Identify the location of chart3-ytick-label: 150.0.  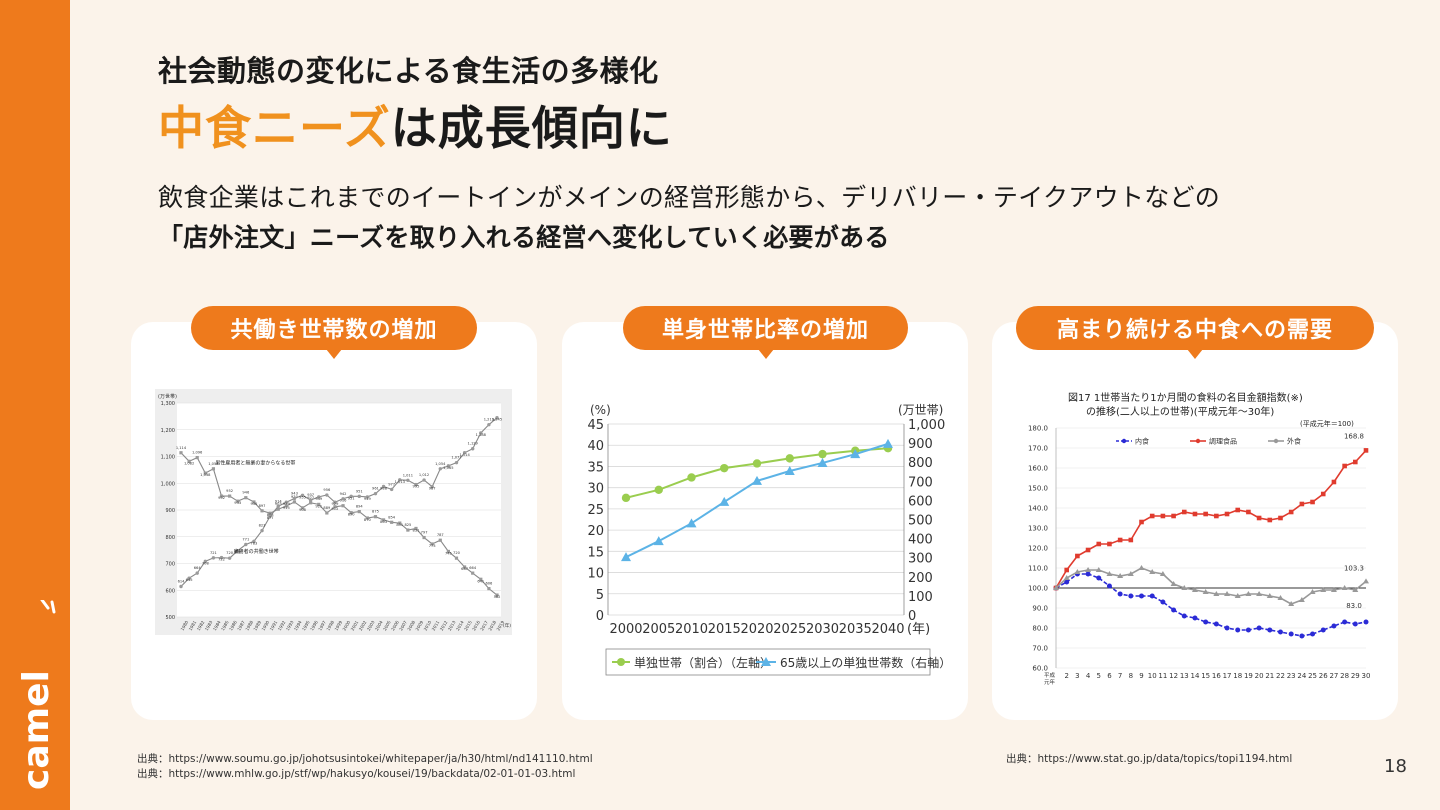
(1038, 489).